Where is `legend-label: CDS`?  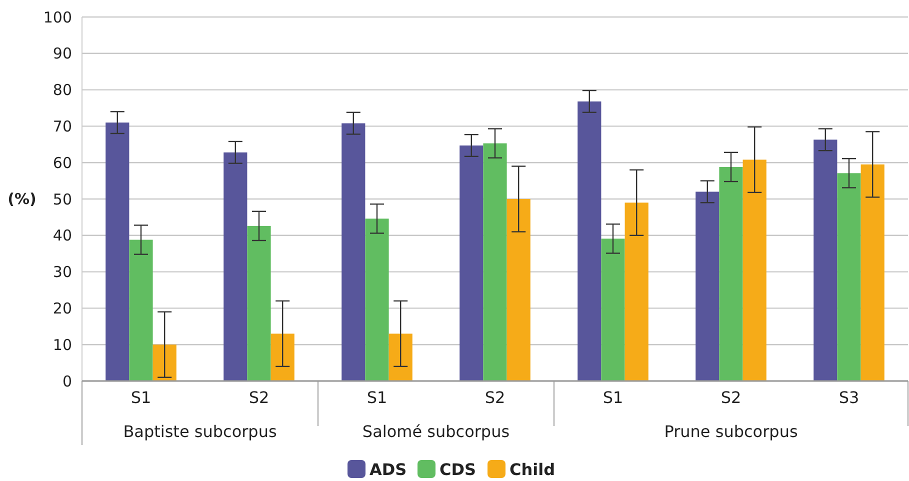 legend-label: CDS is located at coordinates (458, 469).